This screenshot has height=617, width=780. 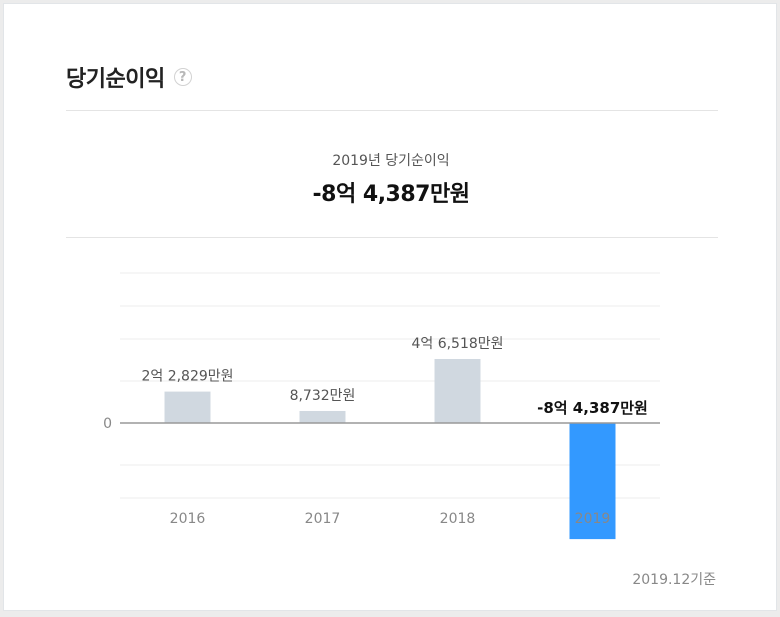 I want to click on question-circle-icon: ?, so click(x=182, y=77).